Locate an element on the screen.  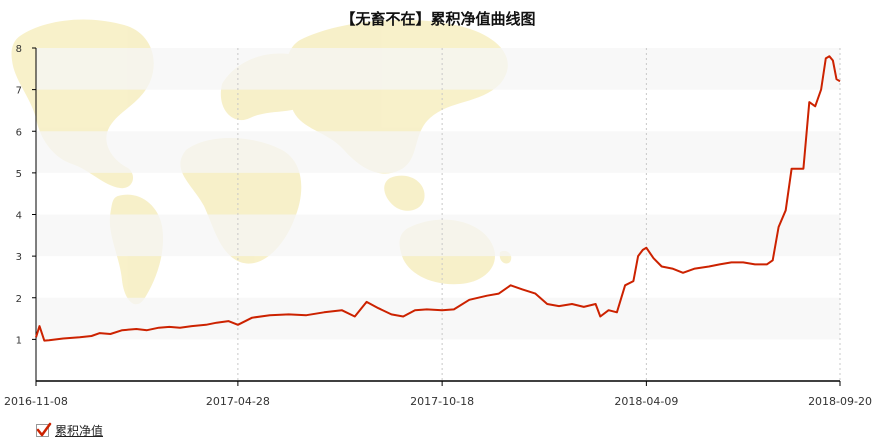
y-tick-label: 2 is located at coordinates (19, 299).